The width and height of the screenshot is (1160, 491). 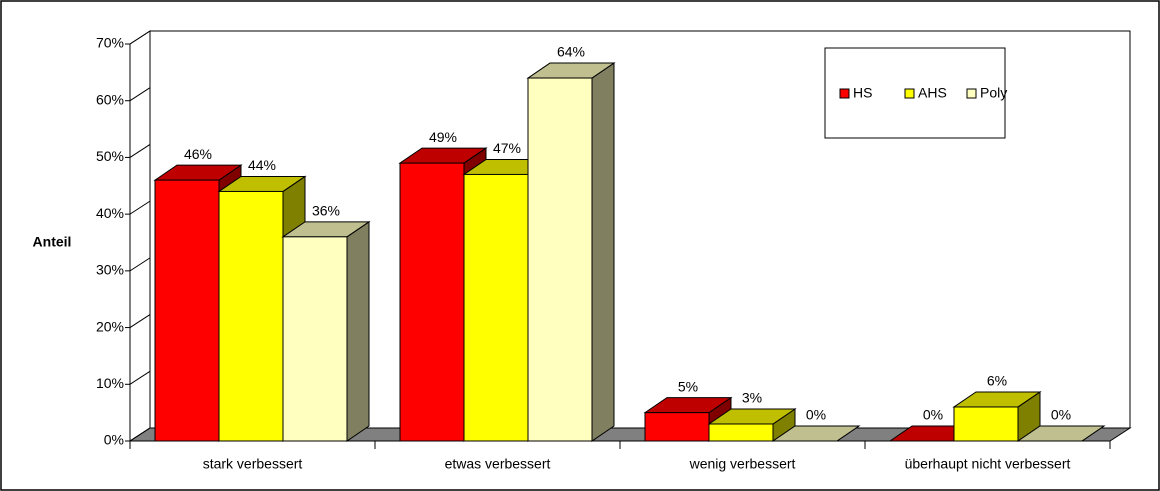 What do you see at coordinates (988, 464) in the screenshot?
I see `x-tick-label: überhaupt nicht verbessert` at bounding box center [988, 464].